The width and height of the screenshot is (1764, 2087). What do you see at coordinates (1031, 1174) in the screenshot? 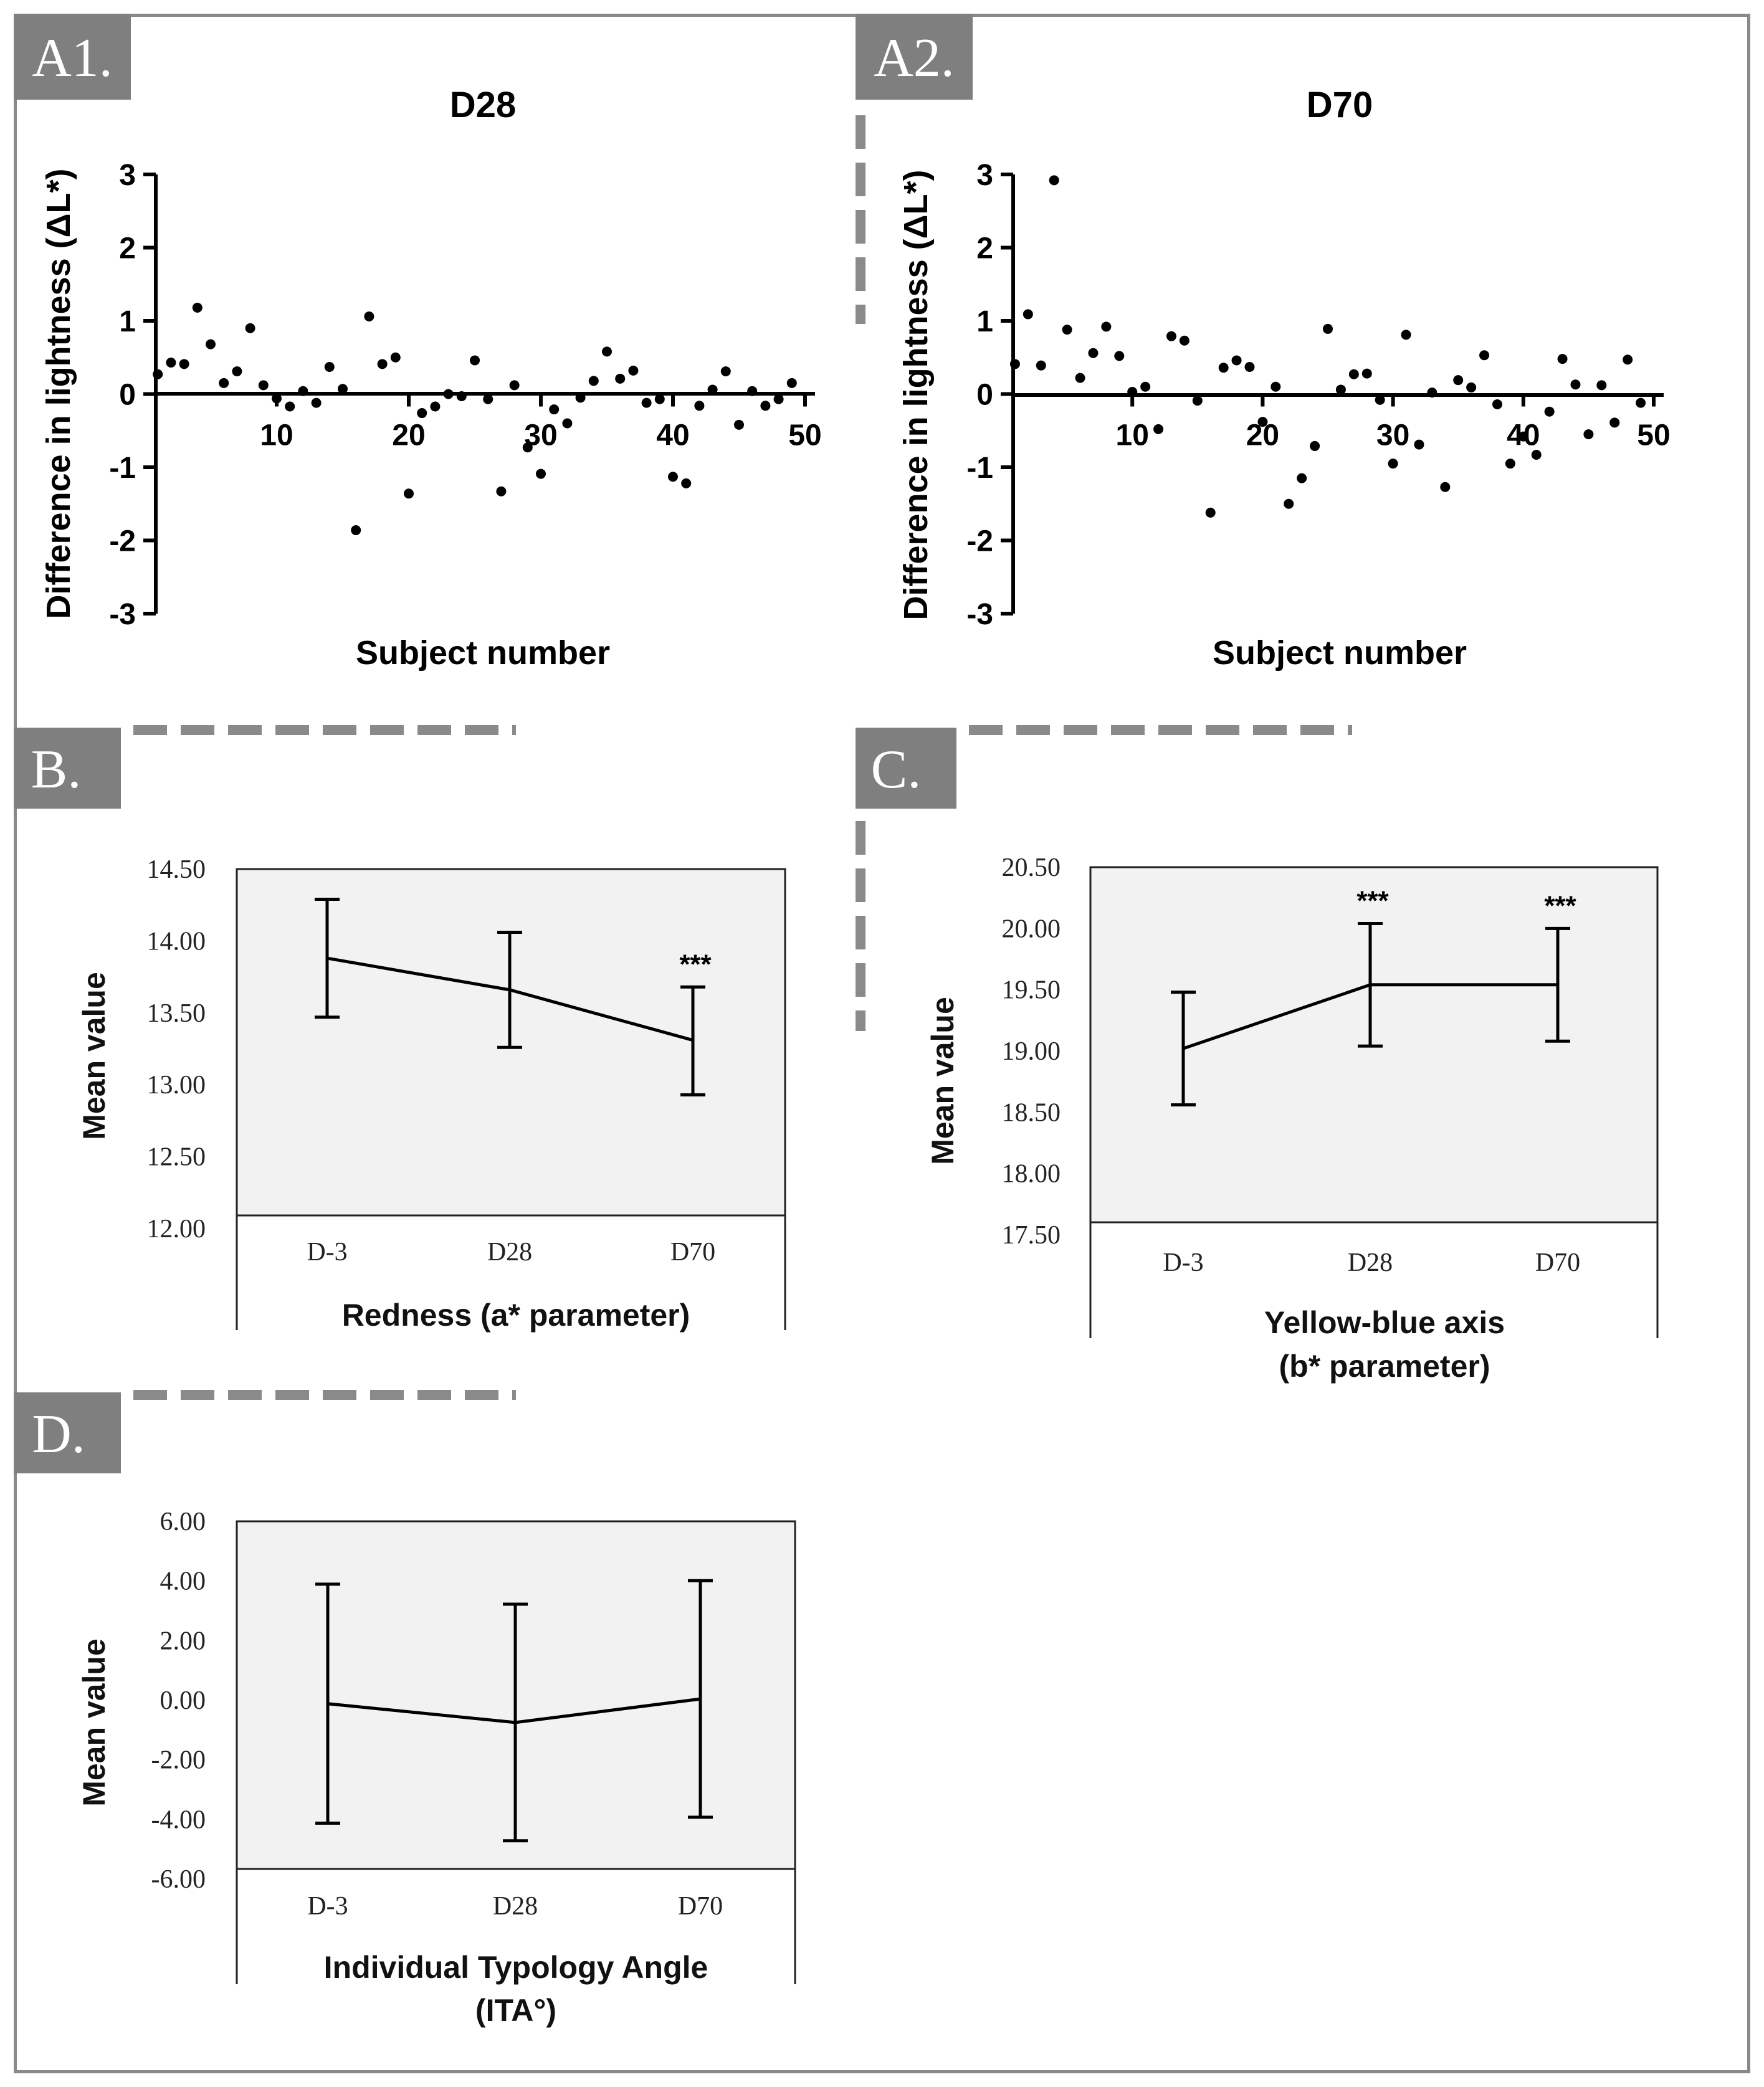
I see `chart-c-y-tick-label: 18.00` at bounding box center [1031, 1174].